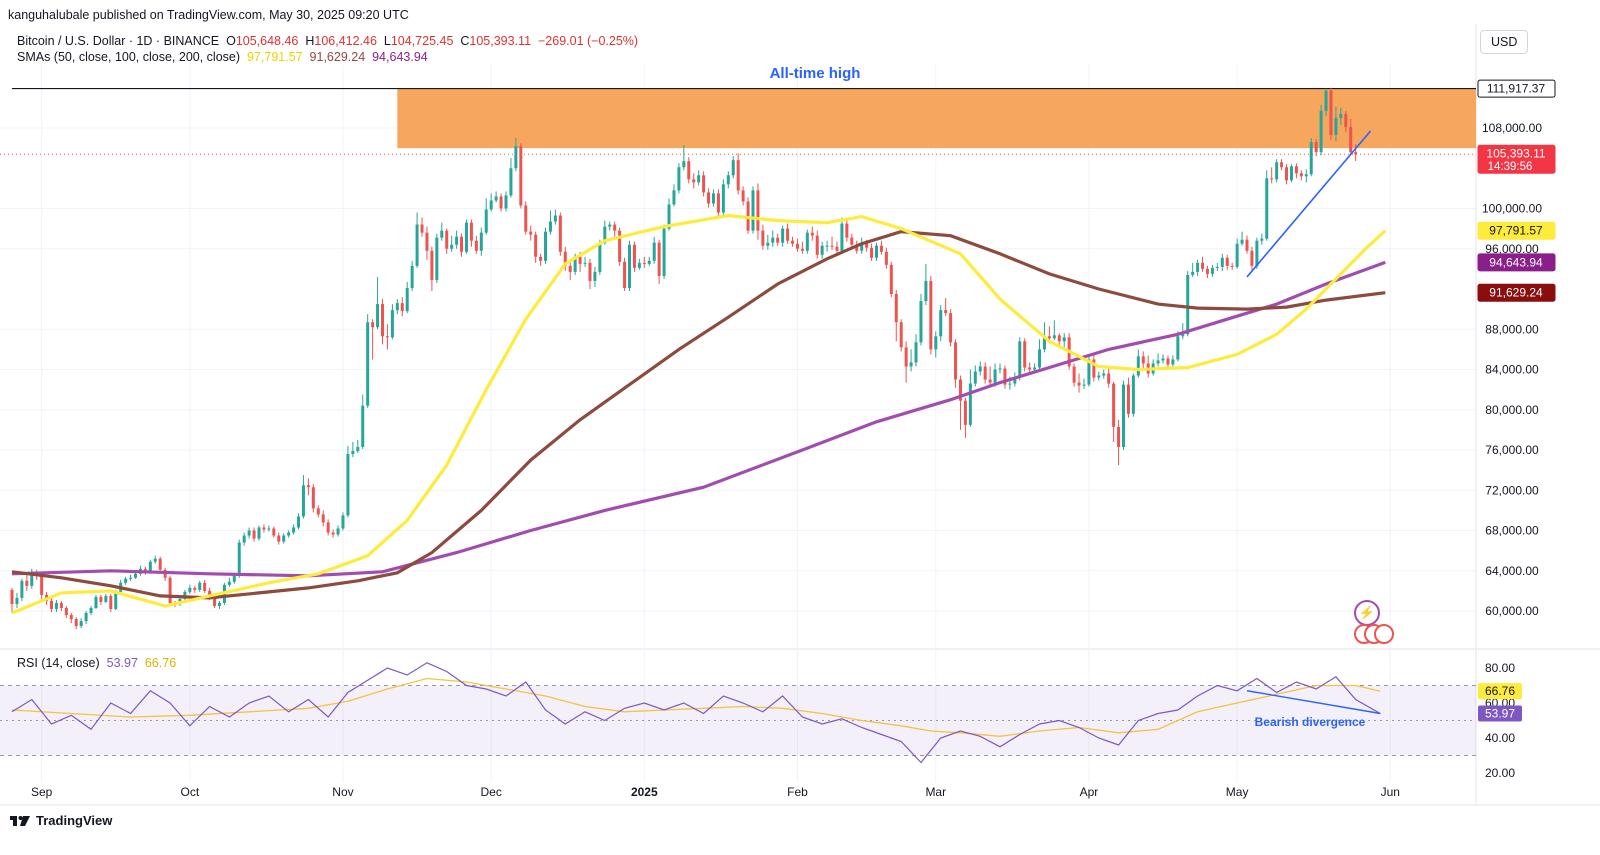 The height and width of the screenshot is (855, 1600). What do you see at coordinates (1367, 613) in the screenshot?
I see `lightning-event-icon: ⚡` at bounding box center [1367, 613].